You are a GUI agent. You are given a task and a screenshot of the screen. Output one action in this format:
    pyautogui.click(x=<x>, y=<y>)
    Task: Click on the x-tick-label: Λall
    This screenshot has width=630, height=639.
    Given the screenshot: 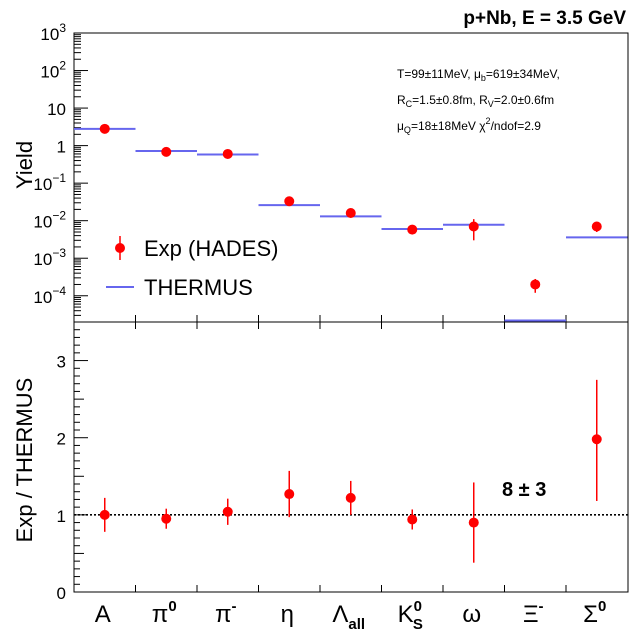 What is the action you would take?
    pyautogui.click(x=348, y=617)
    